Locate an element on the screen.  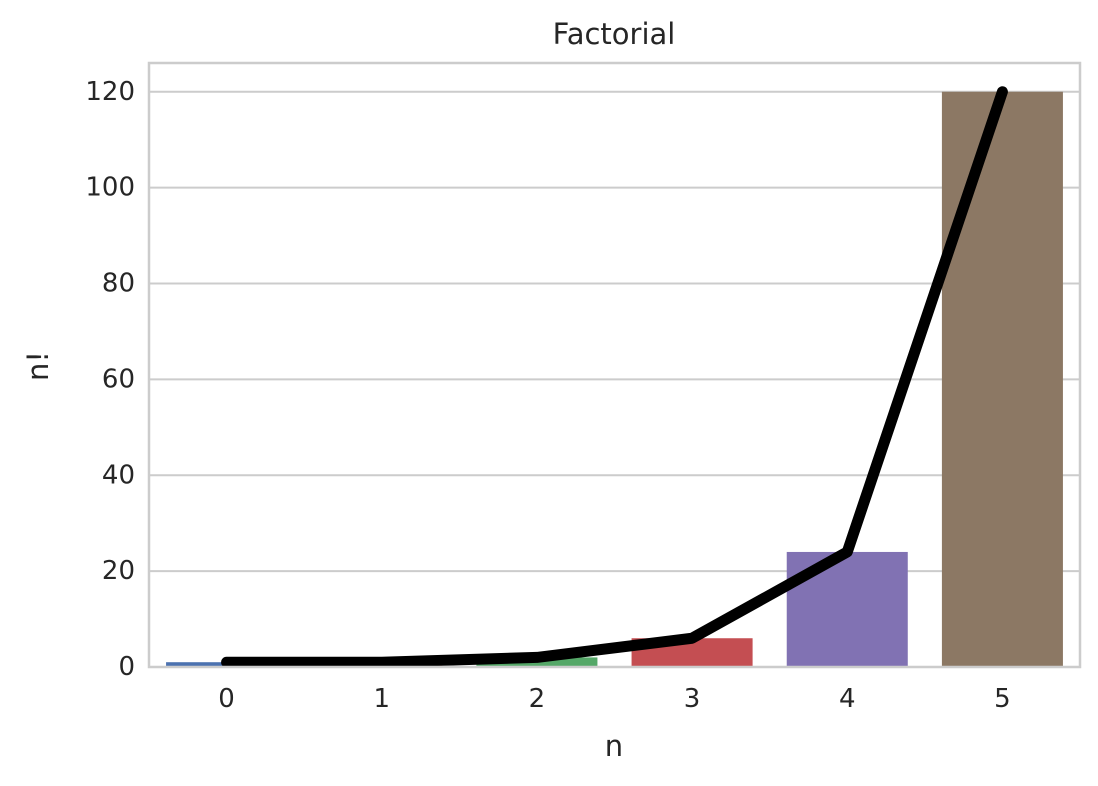
x-tick-labels: 0 1 2 3 4 5 is located at coordinates (614, 699).